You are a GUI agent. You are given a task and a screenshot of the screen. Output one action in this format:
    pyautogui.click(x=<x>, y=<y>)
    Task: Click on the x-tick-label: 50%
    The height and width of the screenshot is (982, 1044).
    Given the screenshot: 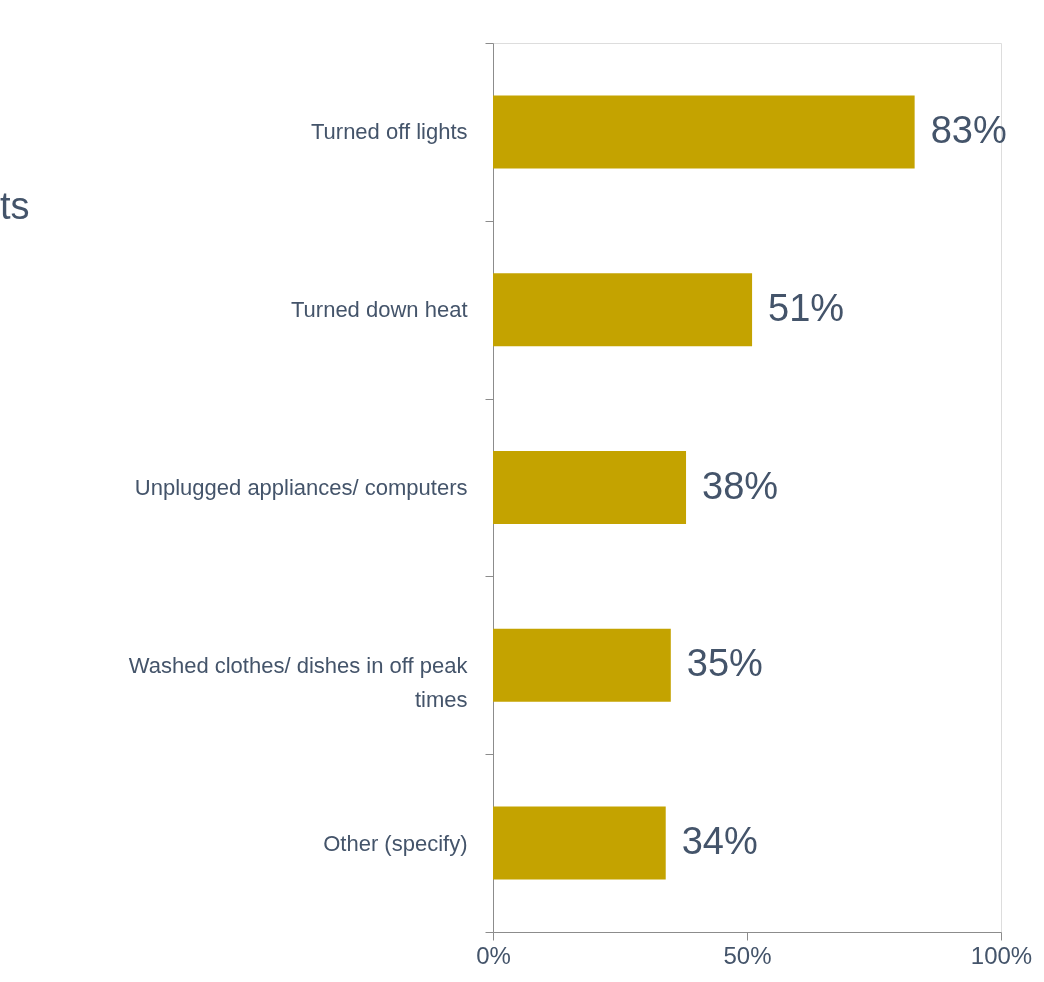 What is the action you would take?
    pyautogui.click(x=747, y=955)
    